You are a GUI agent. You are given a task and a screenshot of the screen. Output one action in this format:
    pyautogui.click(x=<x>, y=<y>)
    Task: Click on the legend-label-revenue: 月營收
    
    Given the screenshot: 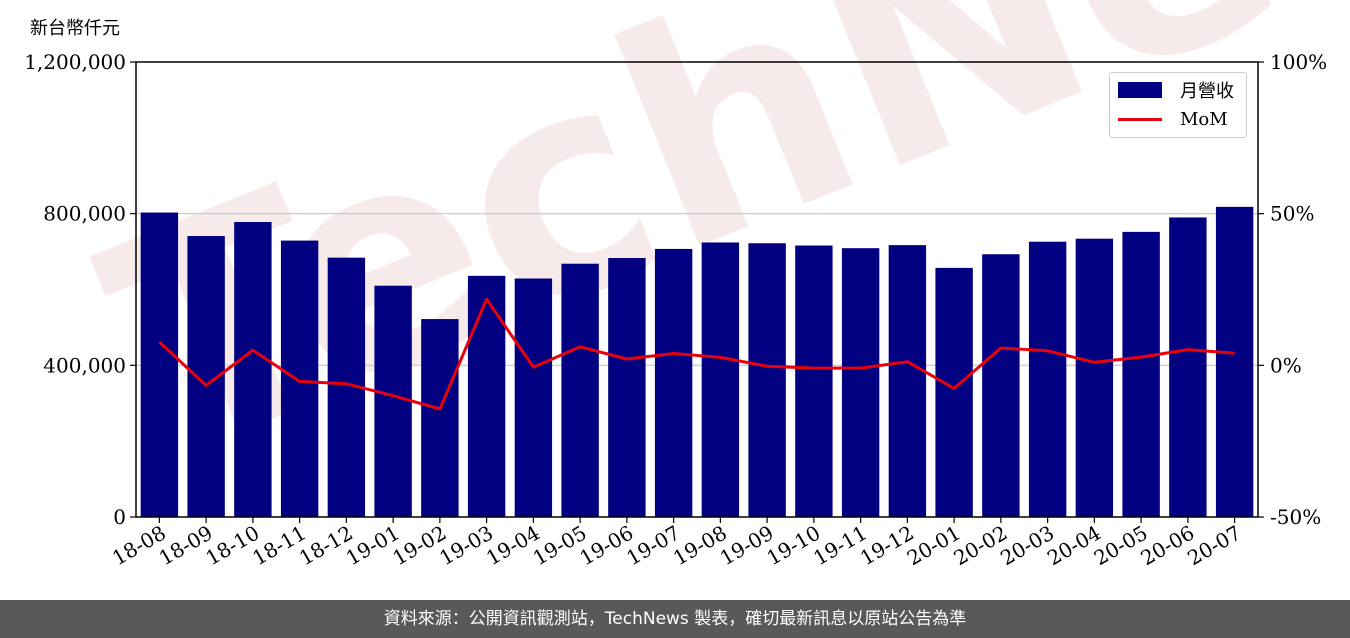 What is the action you would take?
    pyautogui.click(x=1207, y=91)
    